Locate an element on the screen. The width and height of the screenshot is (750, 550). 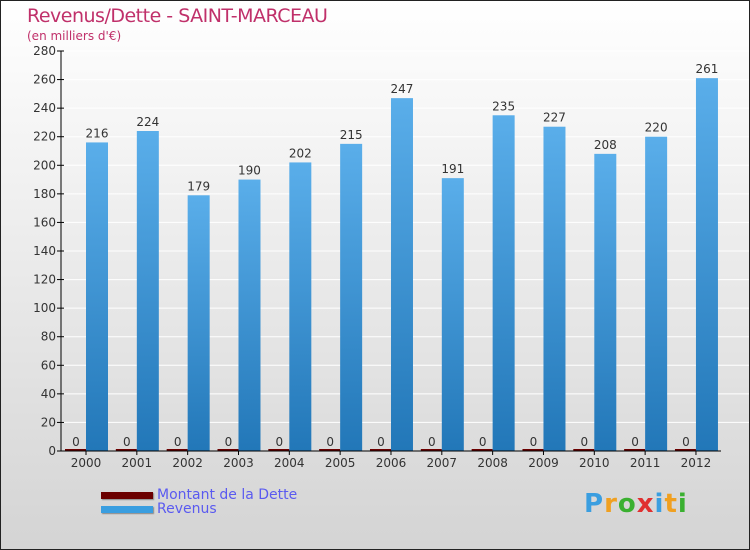
x-tick-label: 2011 is located at coordinates (645, 463).